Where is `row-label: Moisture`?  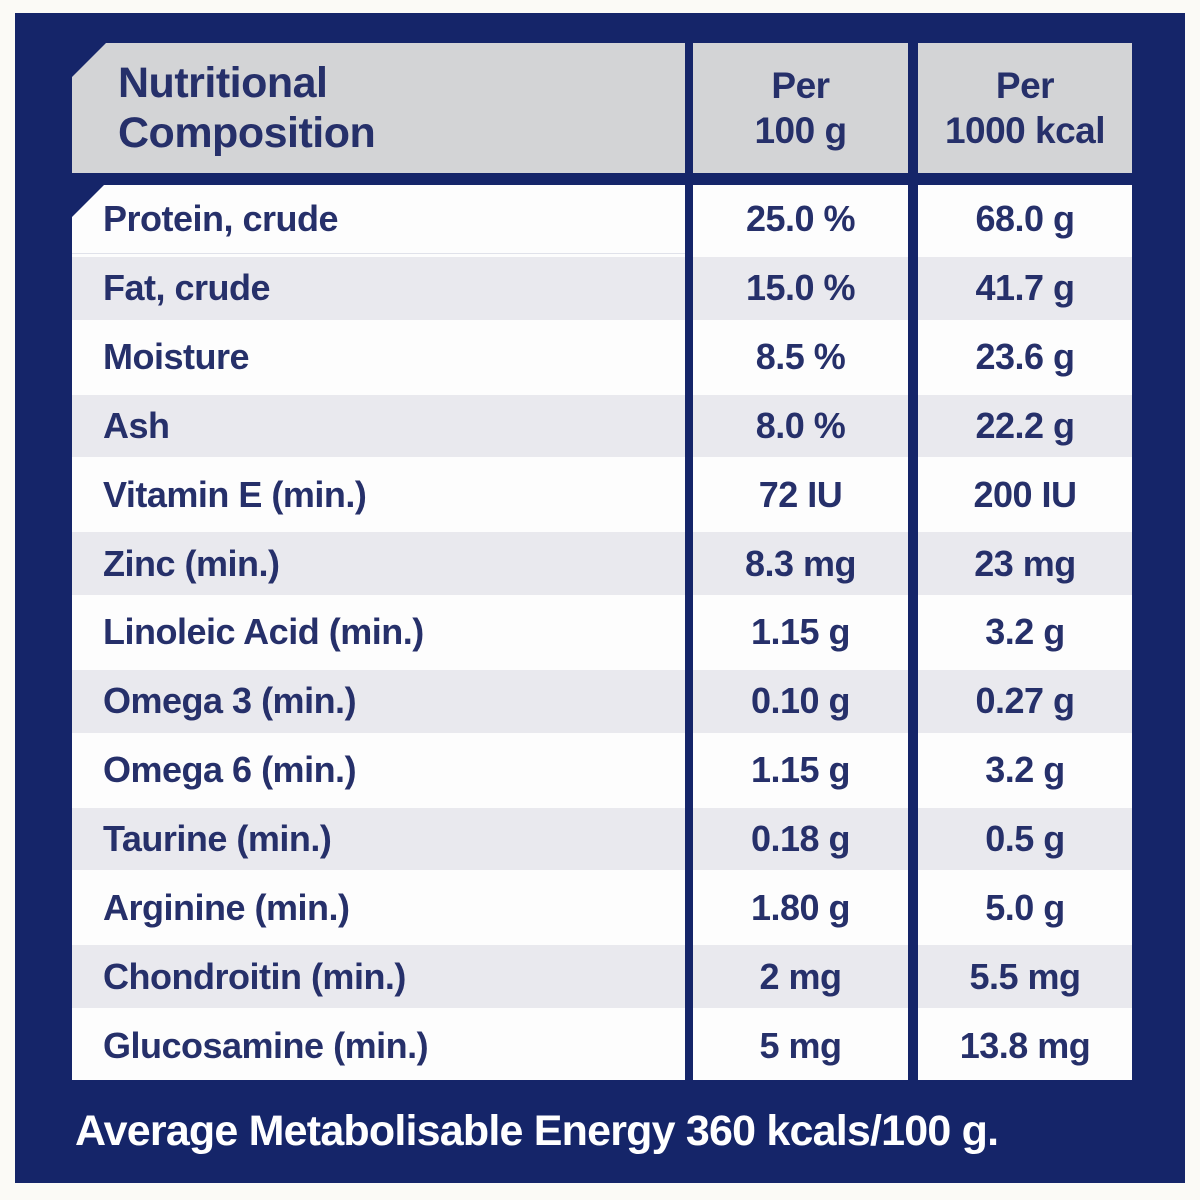 row-label: Moisture is located at coordinates (378, 357).